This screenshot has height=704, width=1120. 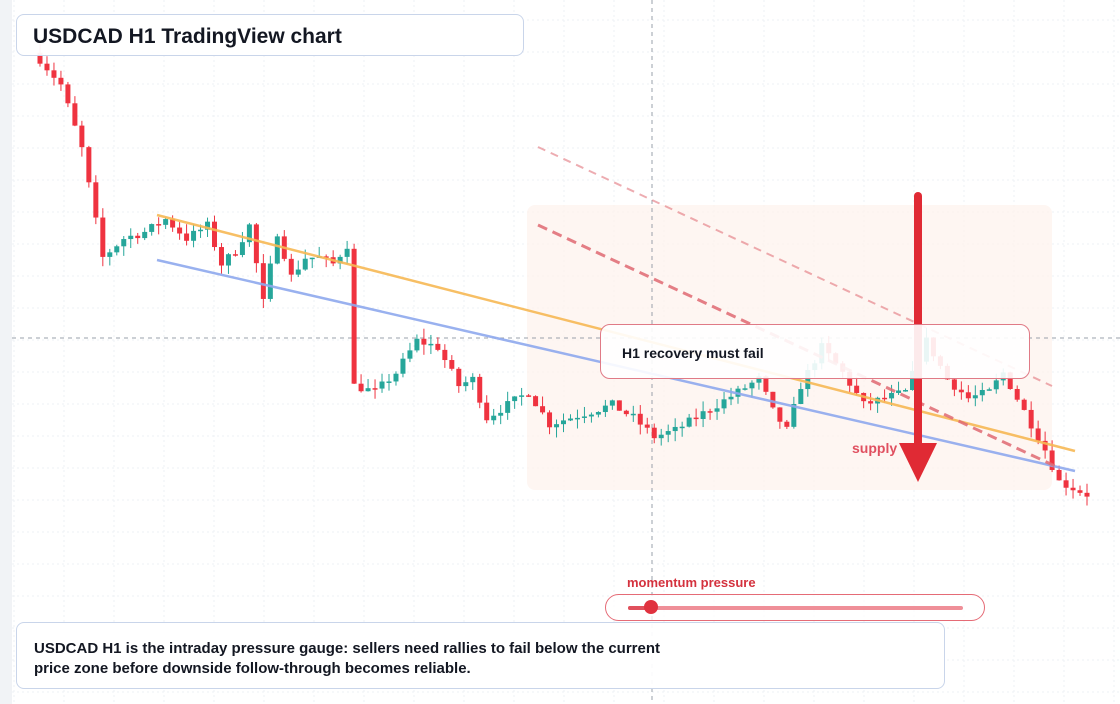 I want to click on momentum-pressure-gauge, so click(x=795, y=607).